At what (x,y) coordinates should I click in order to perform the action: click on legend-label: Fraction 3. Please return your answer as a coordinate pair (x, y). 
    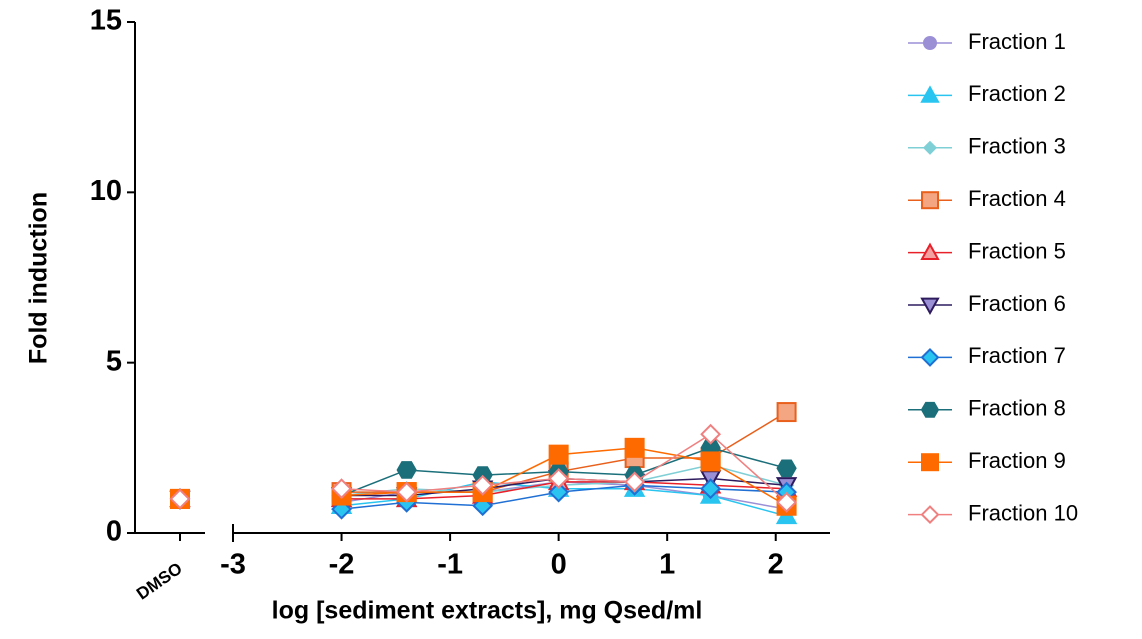
    Looking at the image, I should click on (1017, 146).